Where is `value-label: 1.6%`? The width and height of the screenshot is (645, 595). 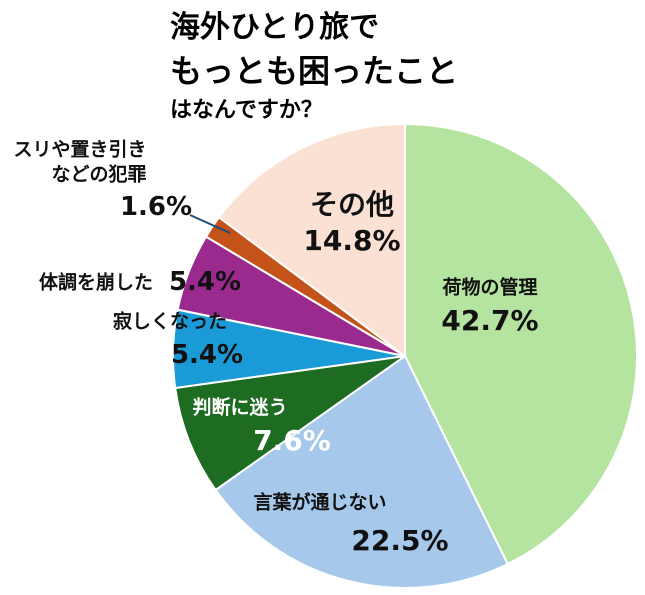 value-label: 1.6% is located at coordinates (156, 207).